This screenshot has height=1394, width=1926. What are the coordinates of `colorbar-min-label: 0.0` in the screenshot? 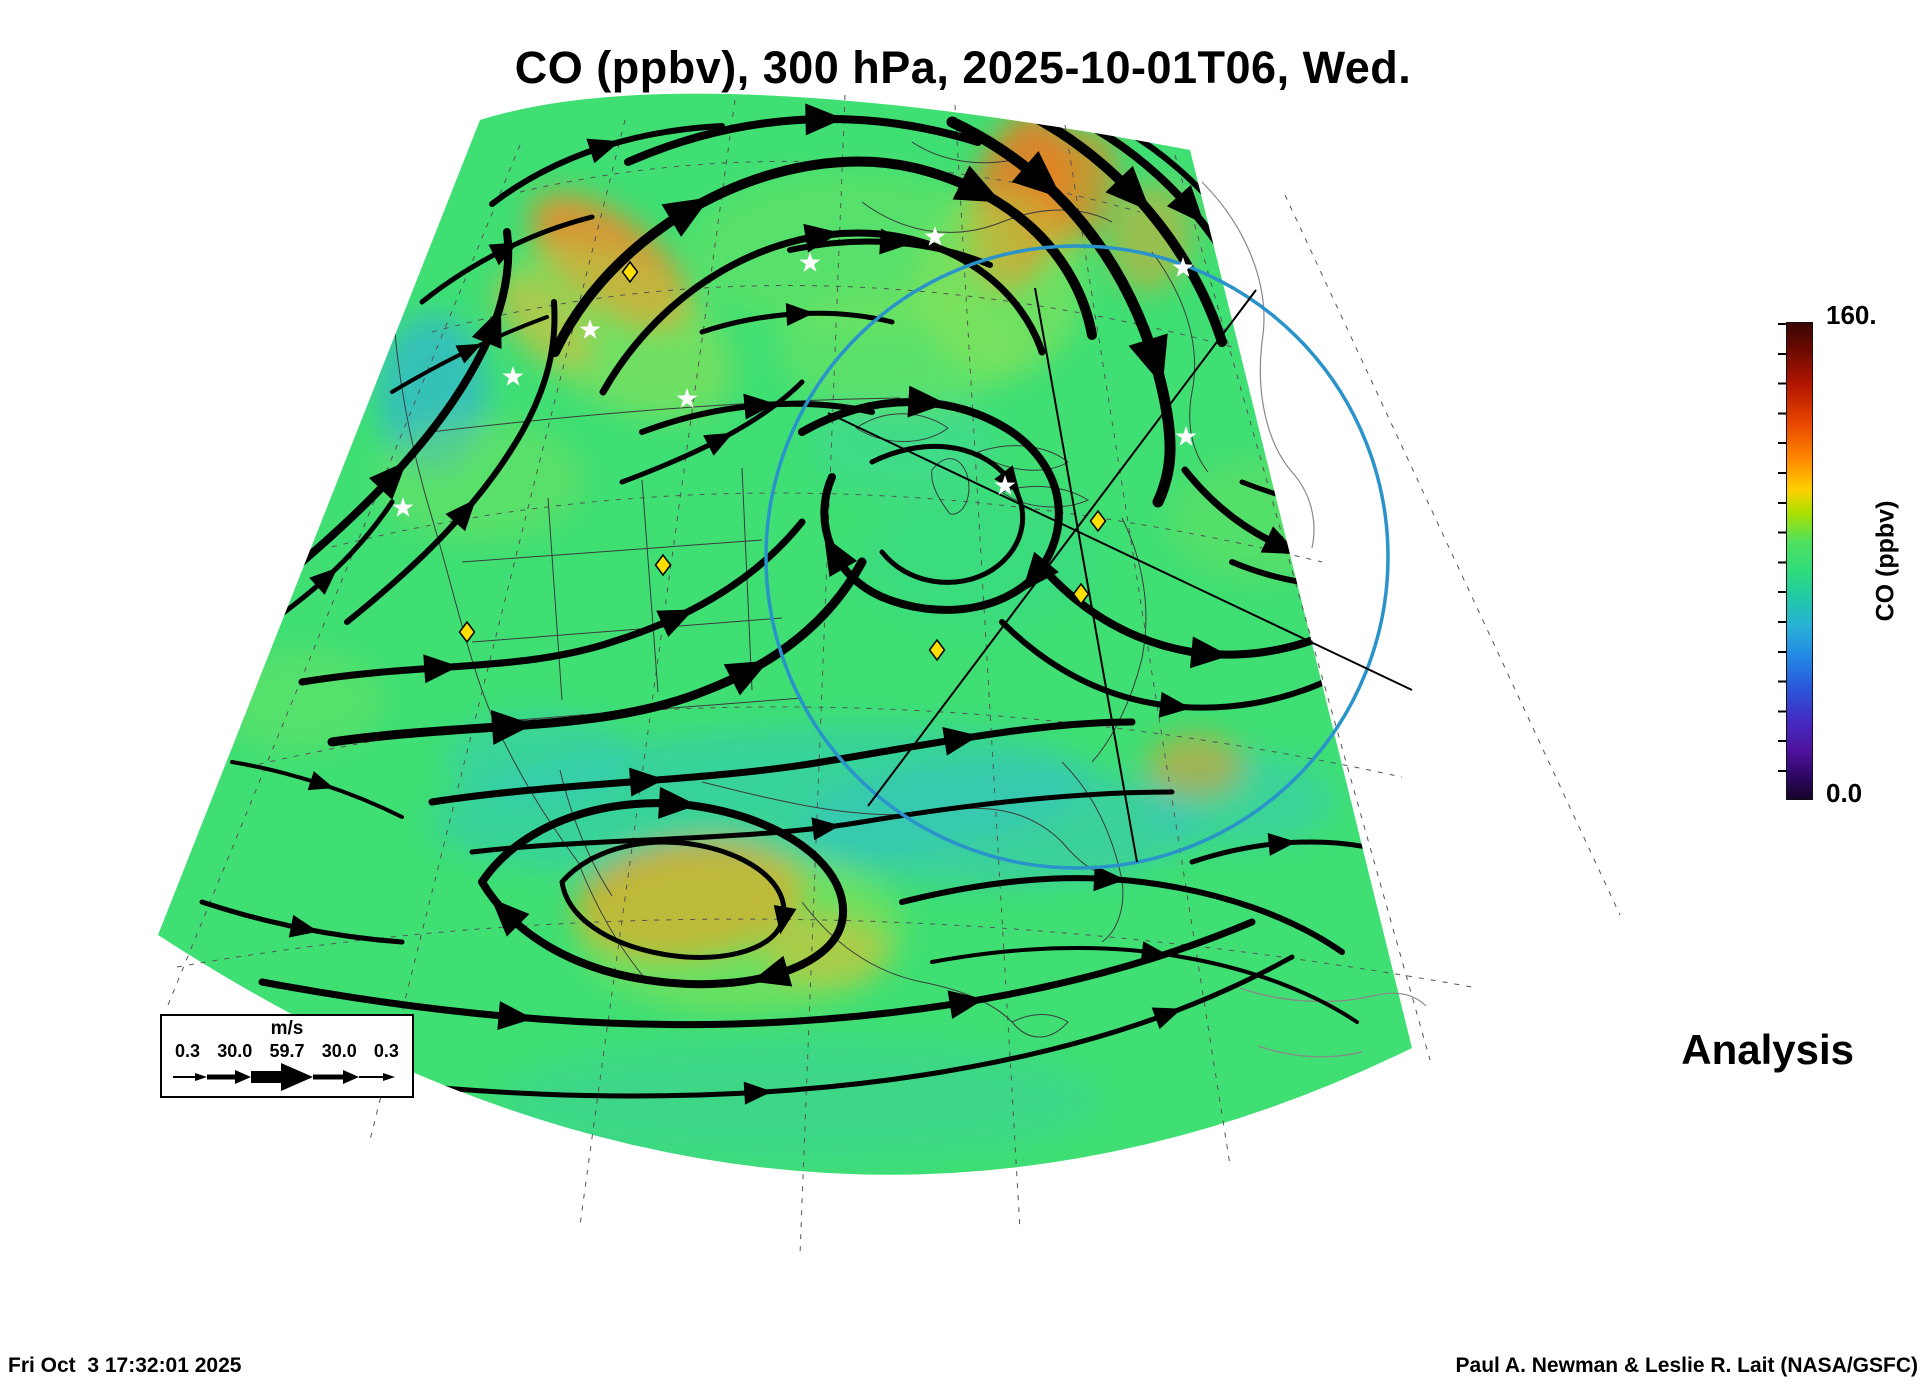 It's located at (1844, 793).